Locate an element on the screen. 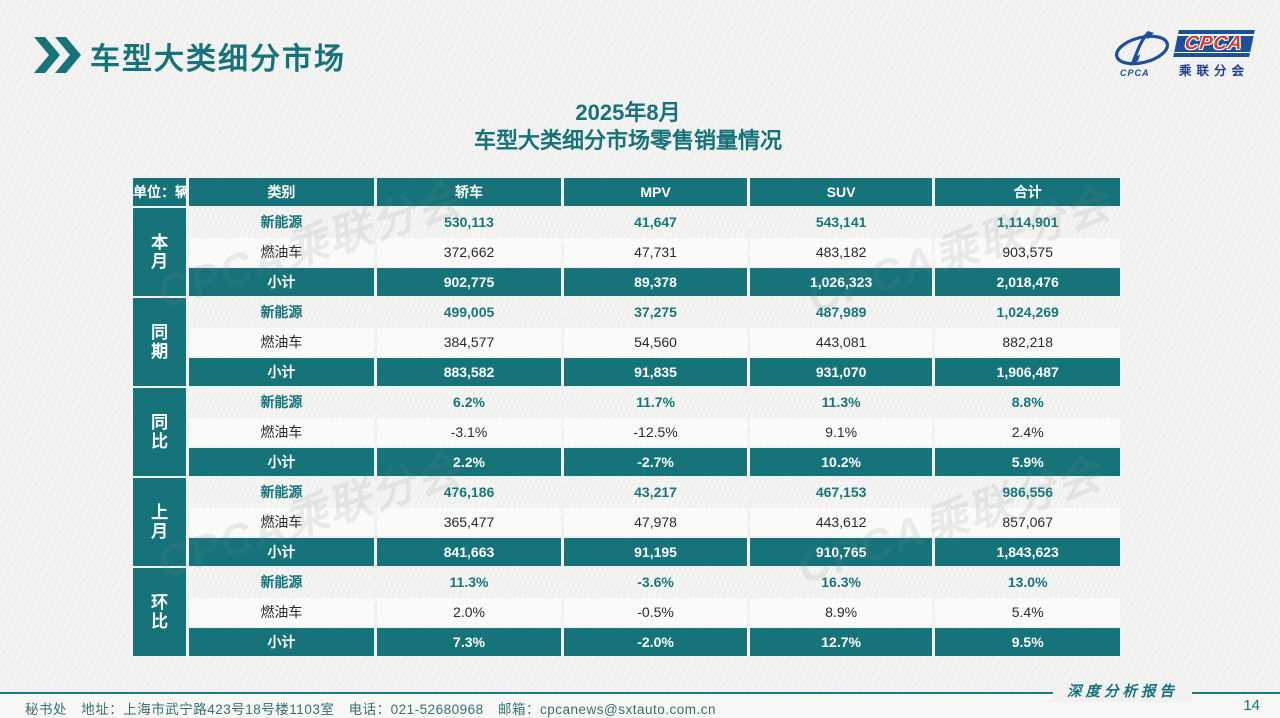  data-cell: 89,378 is located at coordinates (655, 282).